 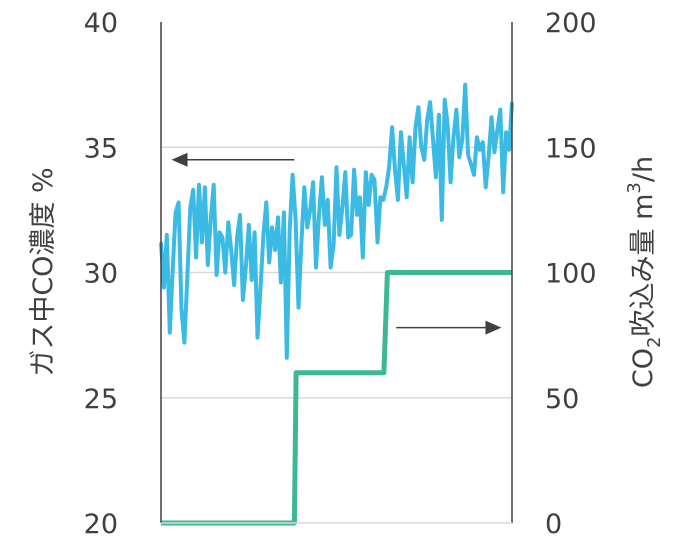 What do you see at coordinates (571, 148) in the screenshot?
I see `y-right-tick-label: 150` at bounding box center [571, 148].